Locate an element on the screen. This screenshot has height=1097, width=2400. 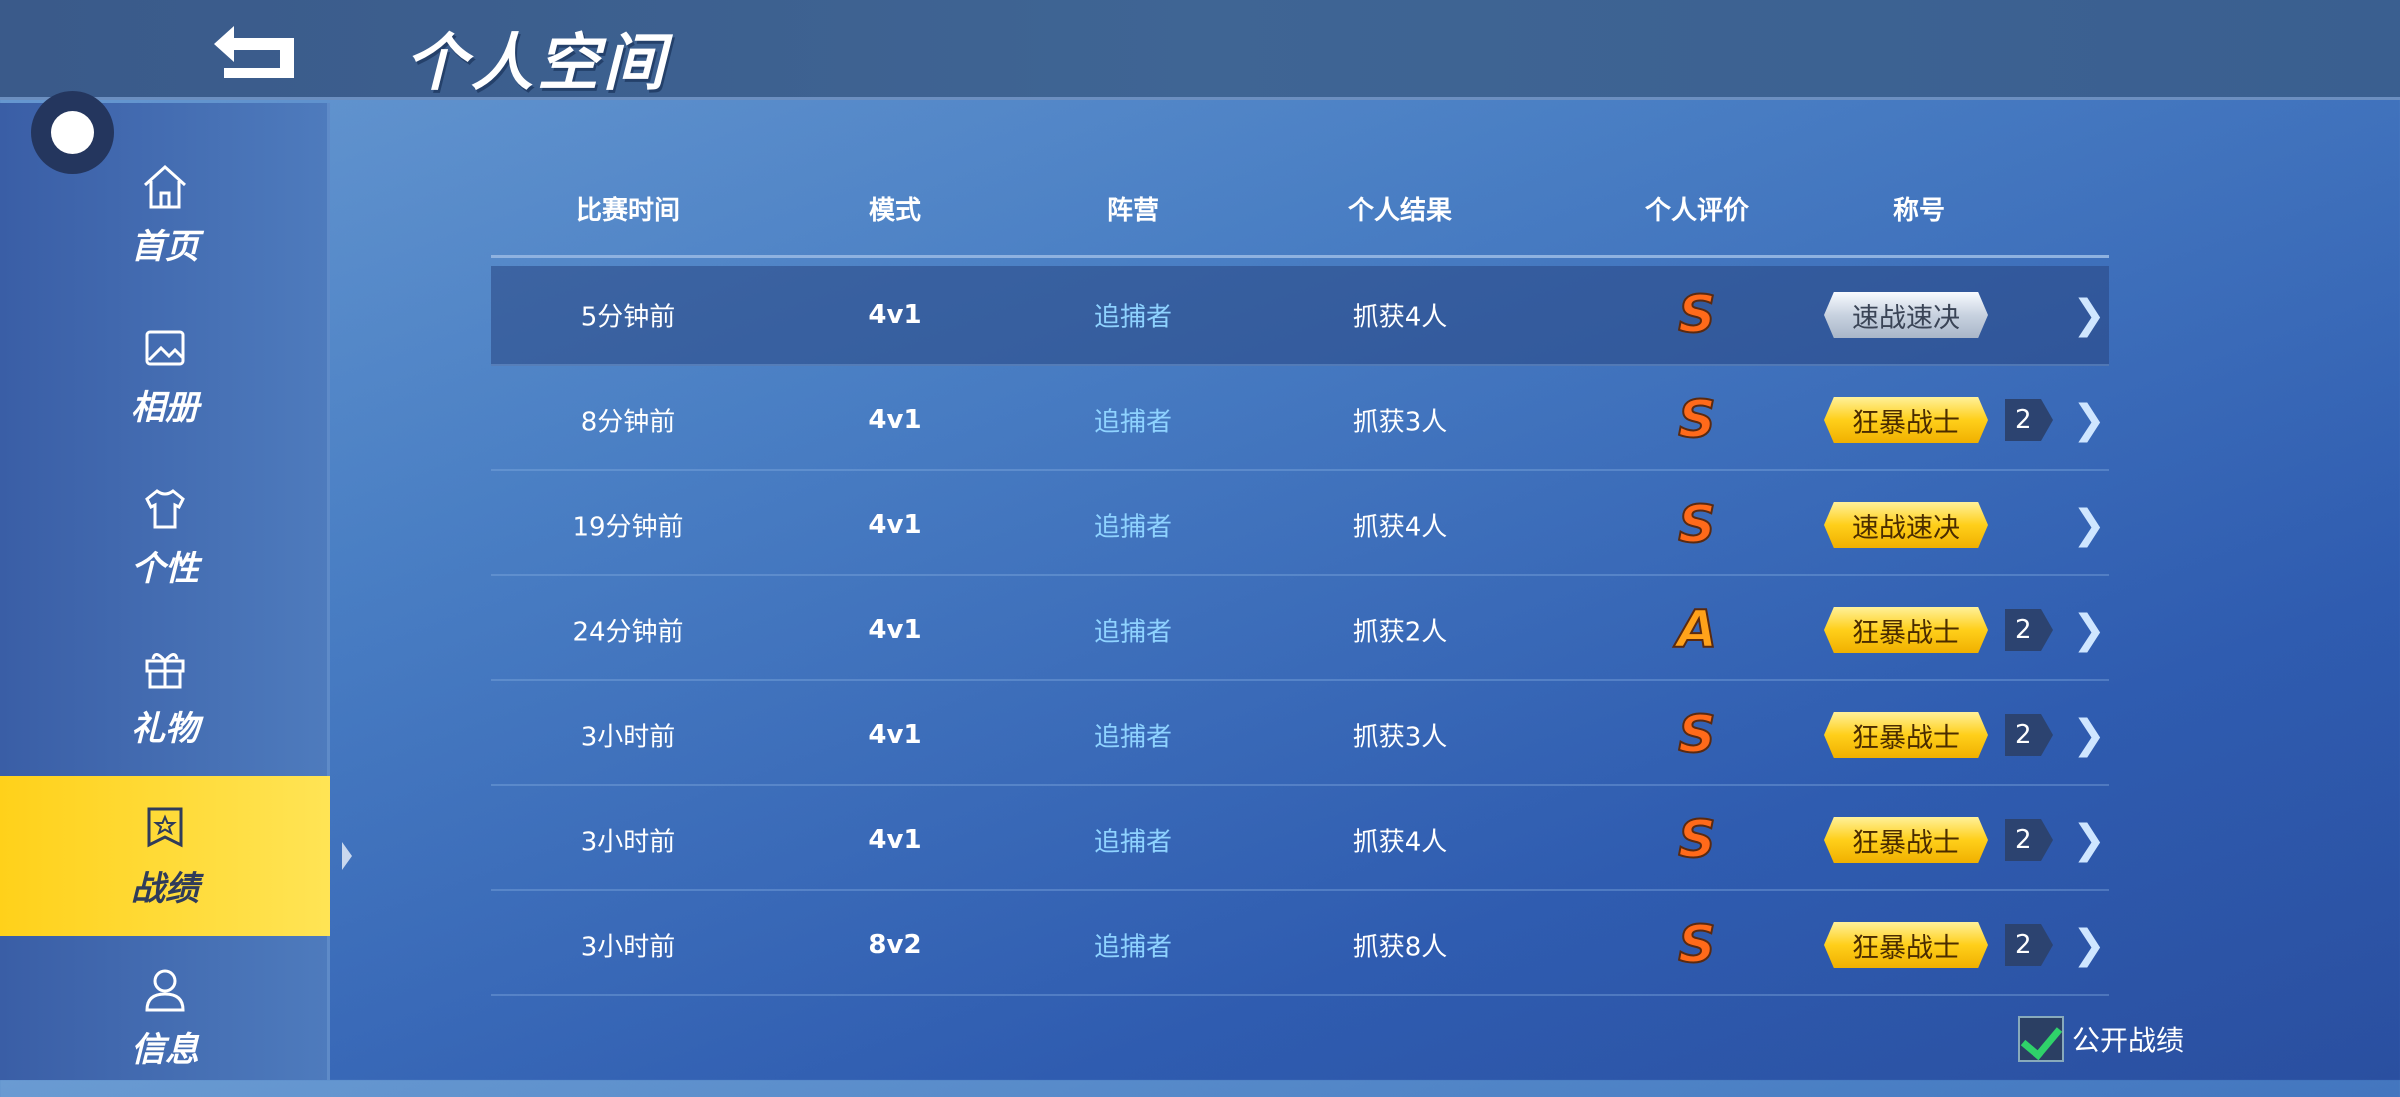
grade-a-icon: A is located at coordinates (1697, 630).